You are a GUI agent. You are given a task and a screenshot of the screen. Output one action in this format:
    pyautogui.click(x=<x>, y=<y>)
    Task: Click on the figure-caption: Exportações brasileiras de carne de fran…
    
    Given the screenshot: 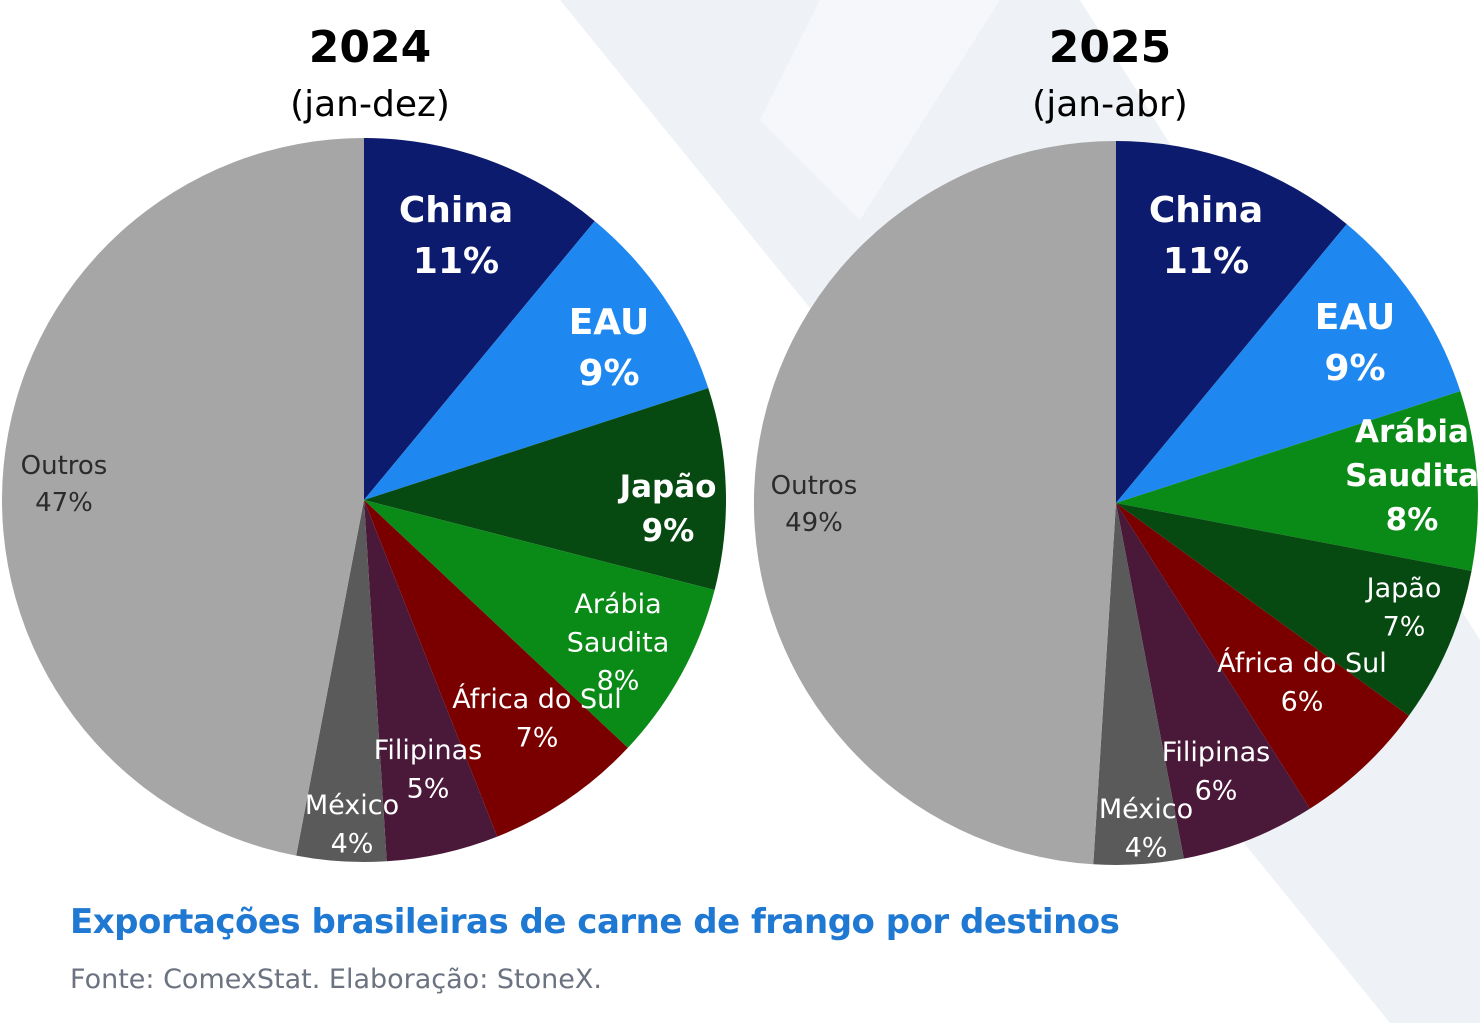 What is the action you would take?
    pyautogui.click(x=595, y=922)
    